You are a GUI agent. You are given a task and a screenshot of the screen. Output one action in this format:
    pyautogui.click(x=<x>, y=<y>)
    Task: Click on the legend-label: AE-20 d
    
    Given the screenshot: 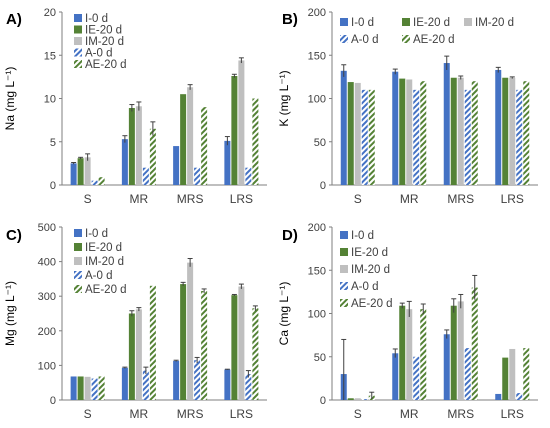 What is the action you would take?
    pyautogui.click(x=106, y=290)
    